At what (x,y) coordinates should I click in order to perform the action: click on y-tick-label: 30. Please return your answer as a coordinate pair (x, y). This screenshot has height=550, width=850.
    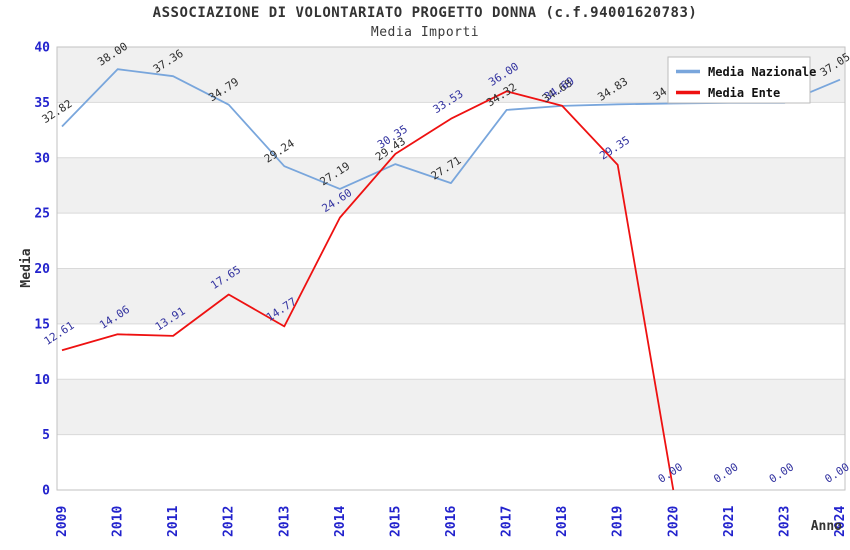
    Looking at the image, I should click on (42, 158).